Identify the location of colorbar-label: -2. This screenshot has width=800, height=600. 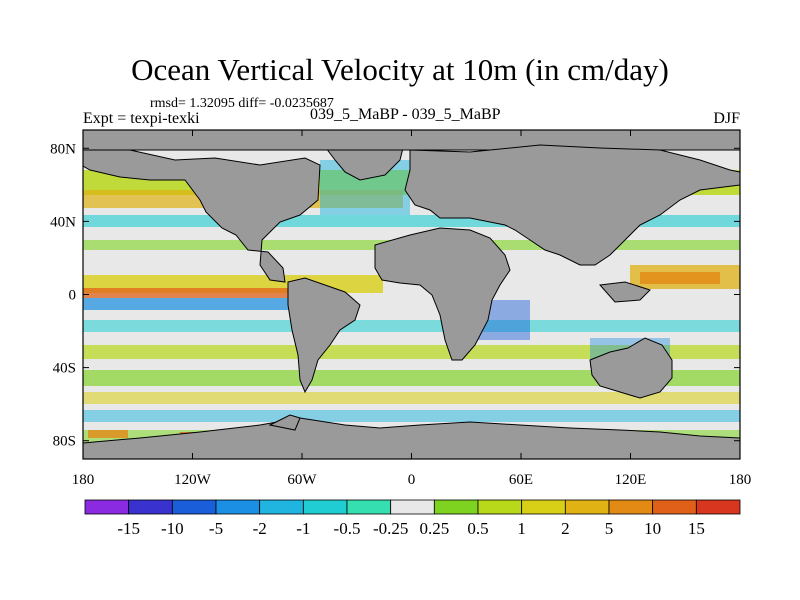
(260, 528).